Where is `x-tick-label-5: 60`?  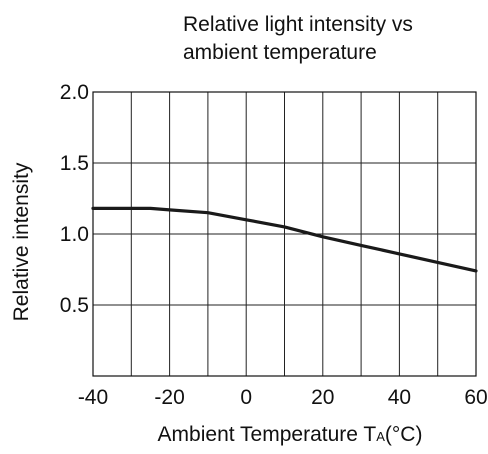 x-tick-label-5: 60 is located at coordinates (475, 397).